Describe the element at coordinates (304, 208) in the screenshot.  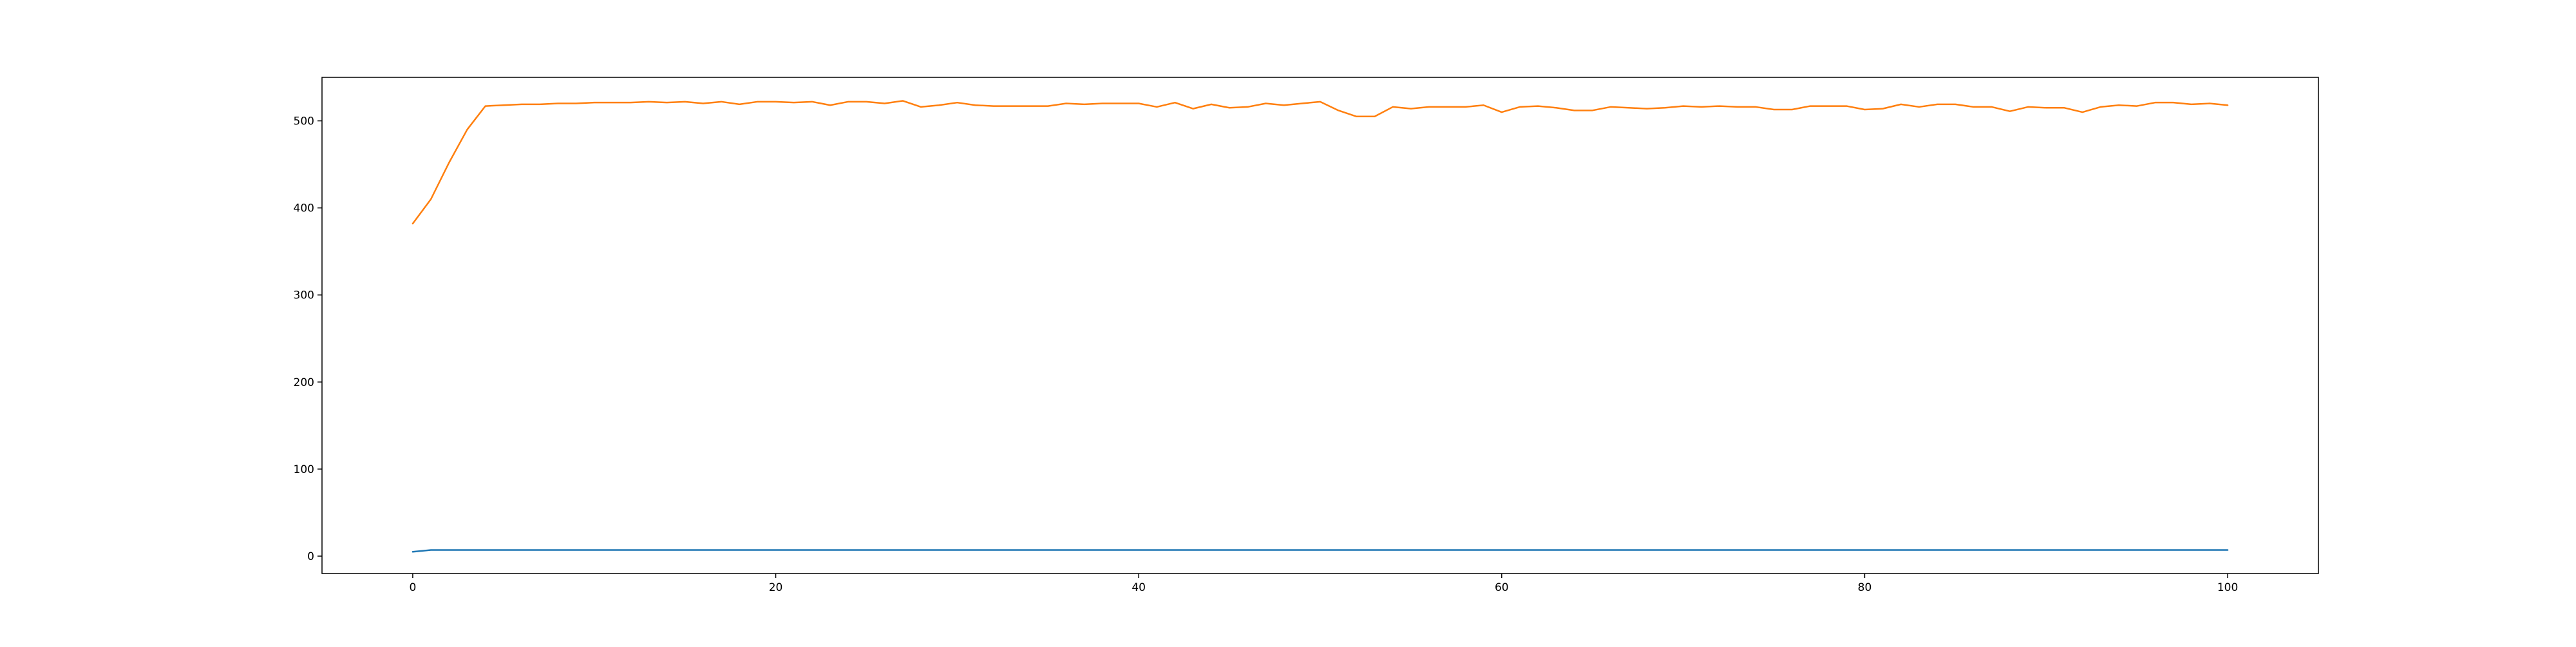
I see `y-tick-label: 400` at that location.